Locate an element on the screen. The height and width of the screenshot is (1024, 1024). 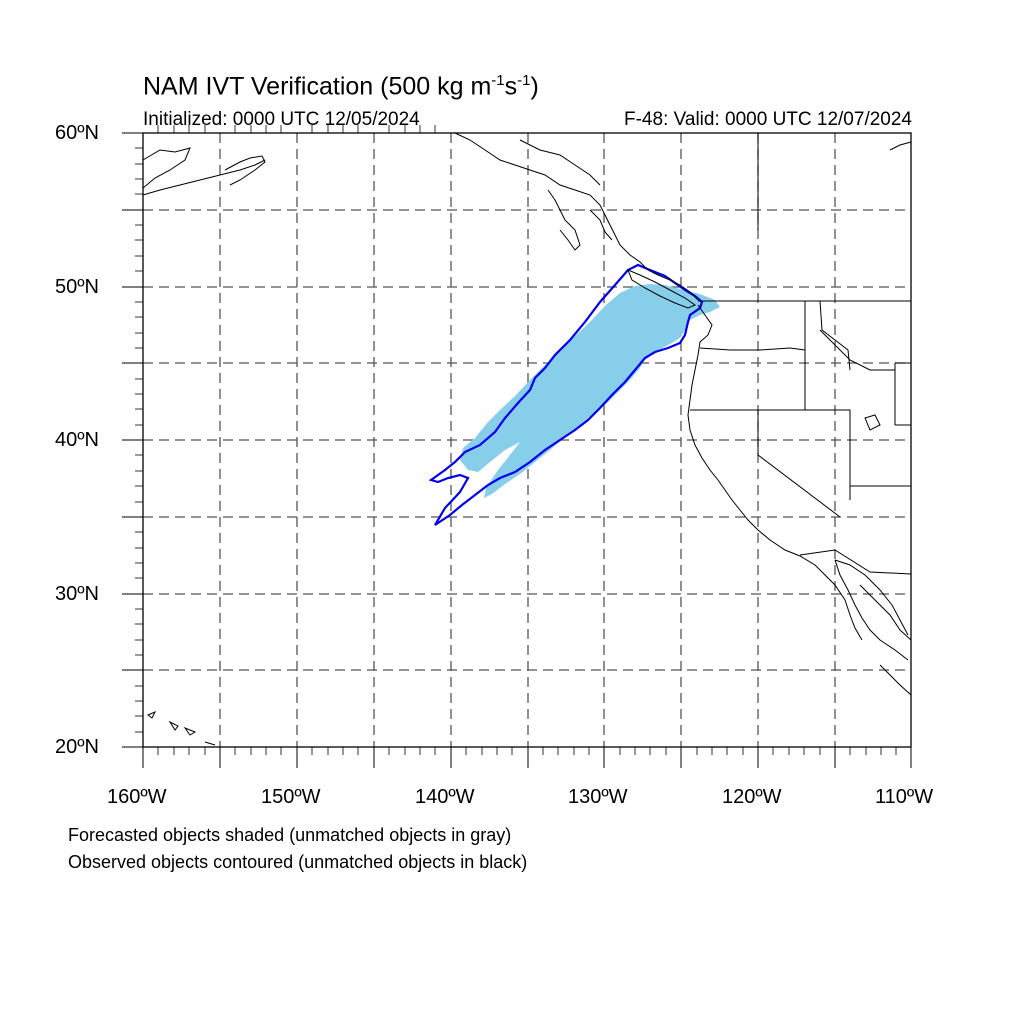
lon-label: 150ºW is located at coordinates (291, 797).